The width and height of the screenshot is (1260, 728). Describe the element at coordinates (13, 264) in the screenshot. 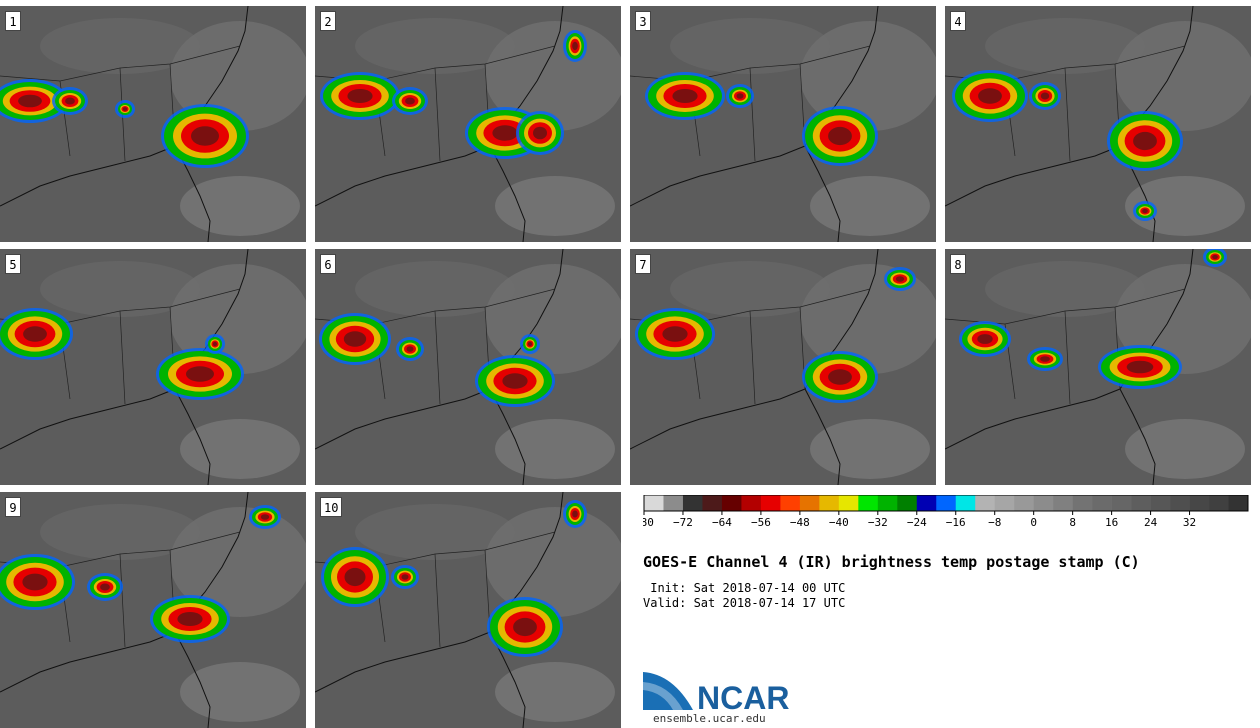

I see `panel-number: 5` at that location.